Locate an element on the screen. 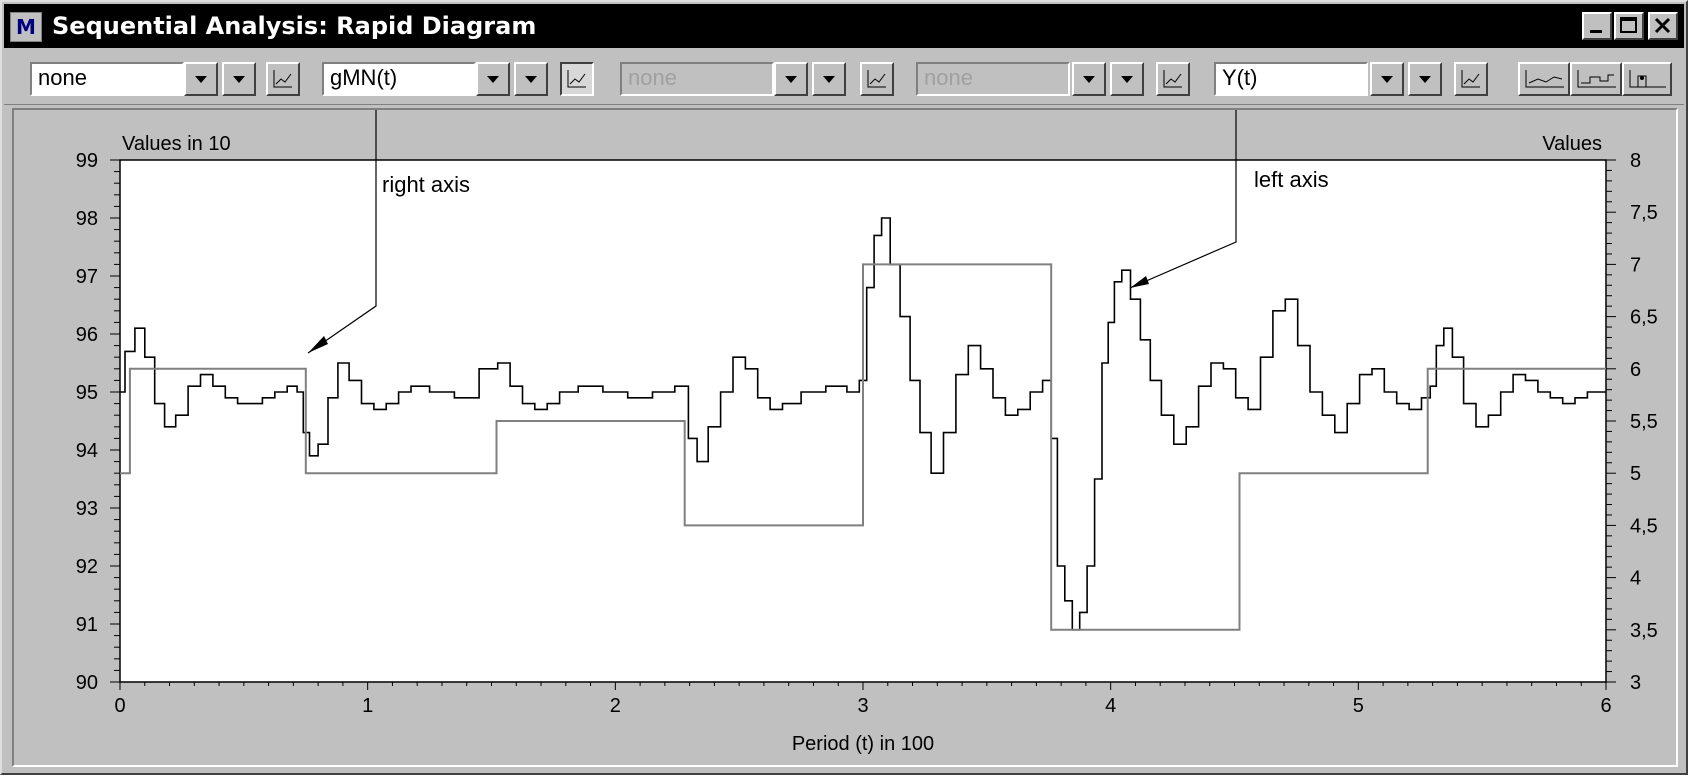 This screenshot has width=1688, height=775. left-axis-tick-label: 90 is located at coordinates (87, 683).